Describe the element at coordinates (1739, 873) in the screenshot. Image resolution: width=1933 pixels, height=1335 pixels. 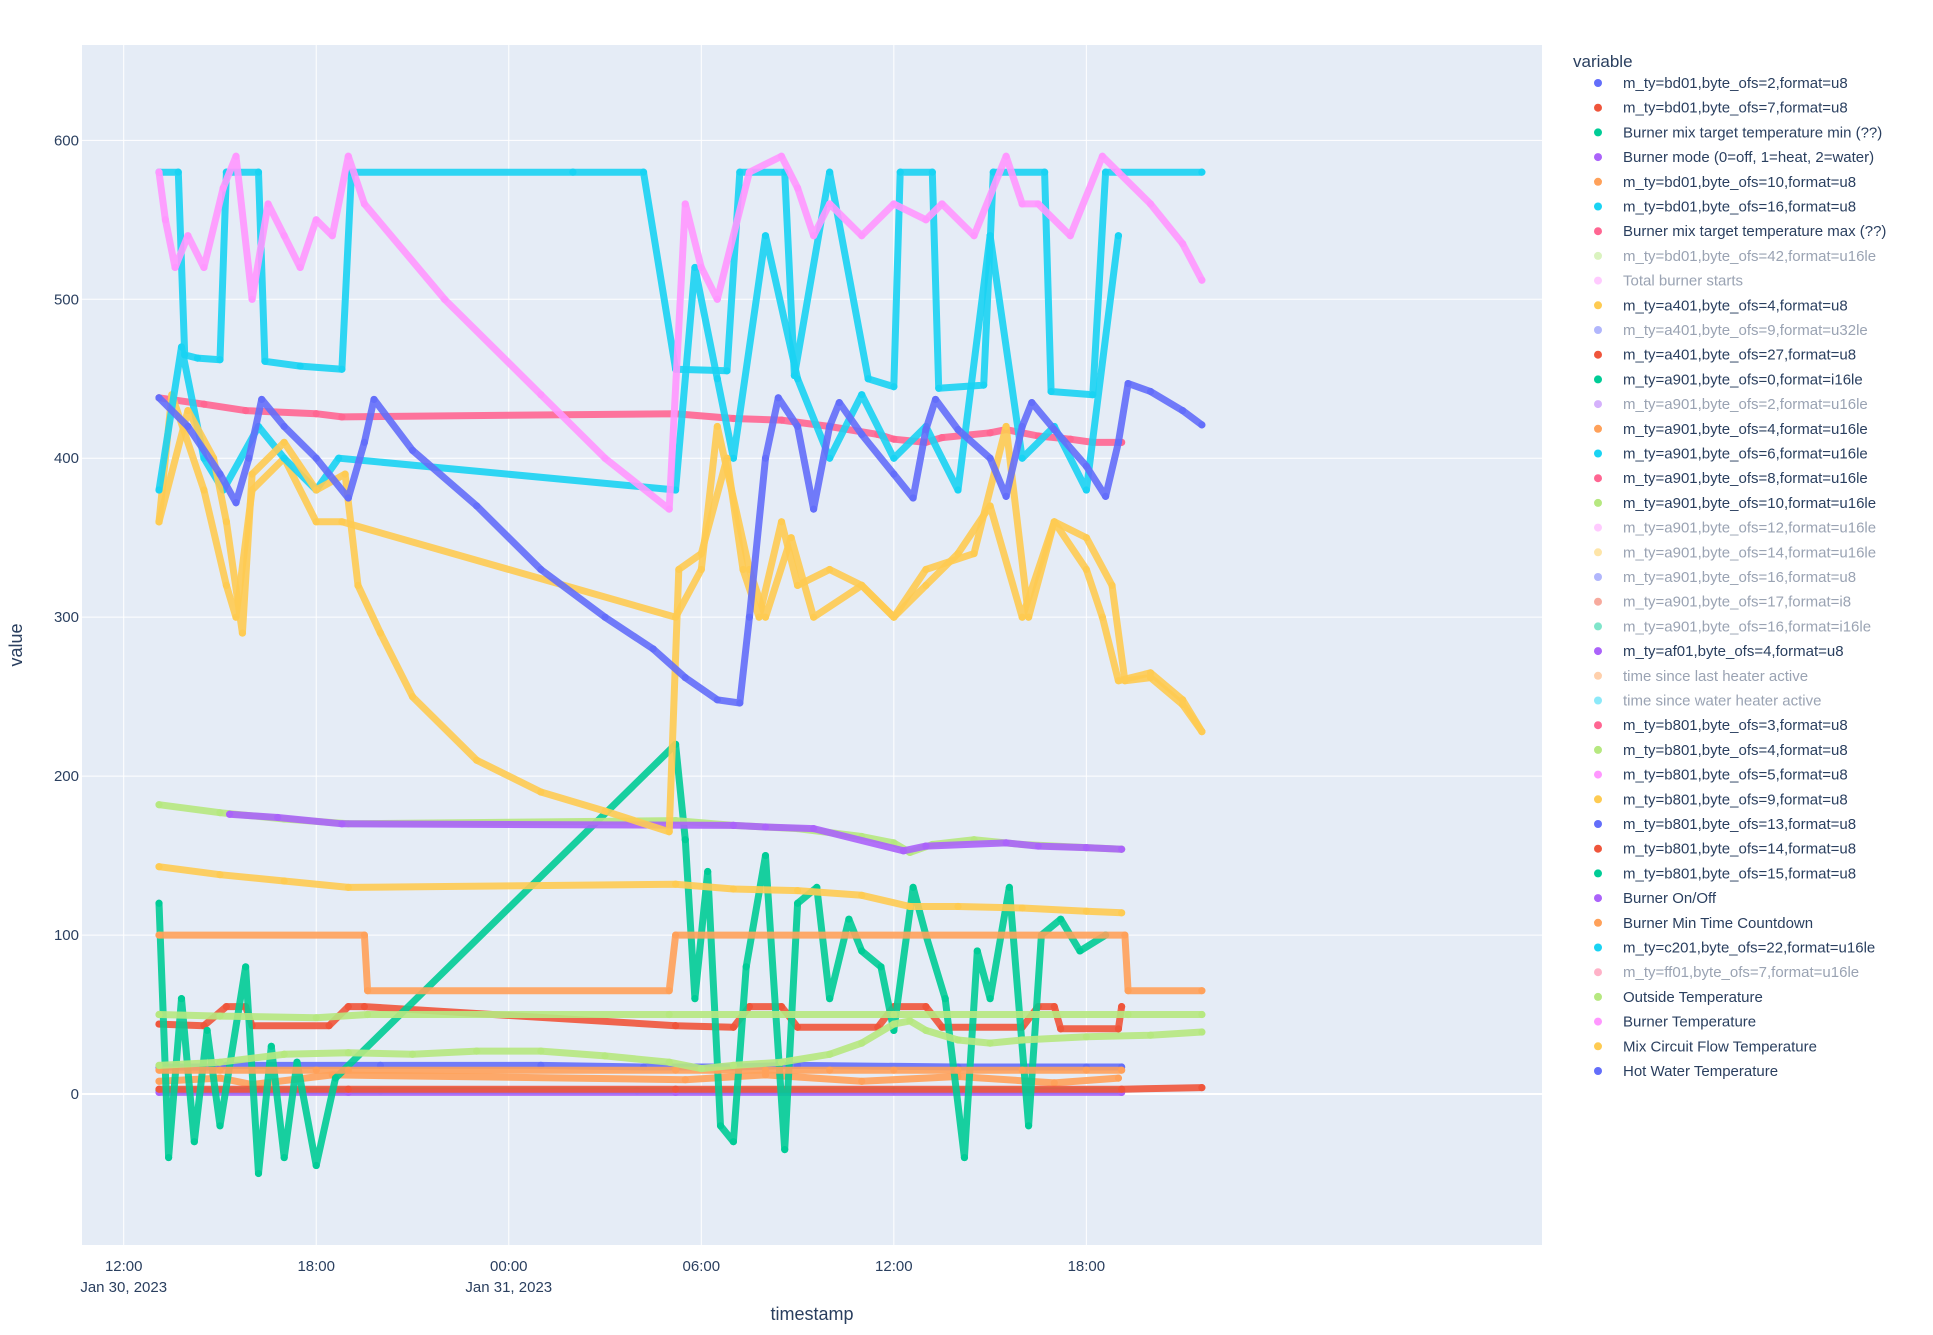
I see `legend-item: m_ty=b801,byte_ofs=15,format=u8` at that location.